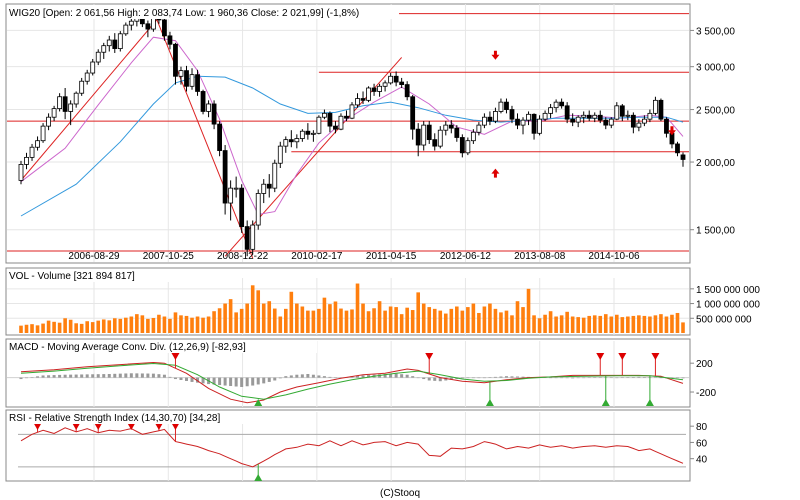 The image size is (800, 500). What do you see at coordinates (352, 308) in the screenshot?
I see `volume-bars` at bounding box center [352, 308].